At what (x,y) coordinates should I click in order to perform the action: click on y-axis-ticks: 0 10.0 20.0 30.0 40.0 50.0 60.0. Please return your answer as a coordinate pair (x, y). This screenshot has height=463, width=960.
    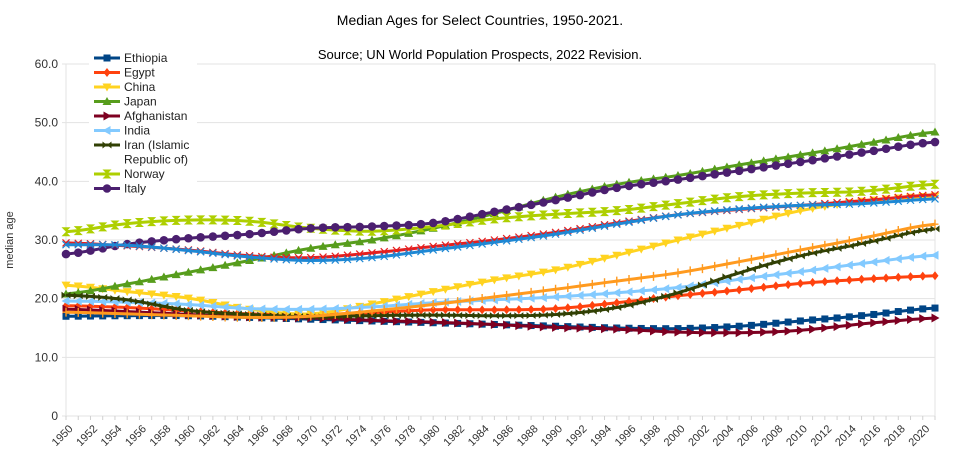
    Looking at the image, I should click on (47, 240).